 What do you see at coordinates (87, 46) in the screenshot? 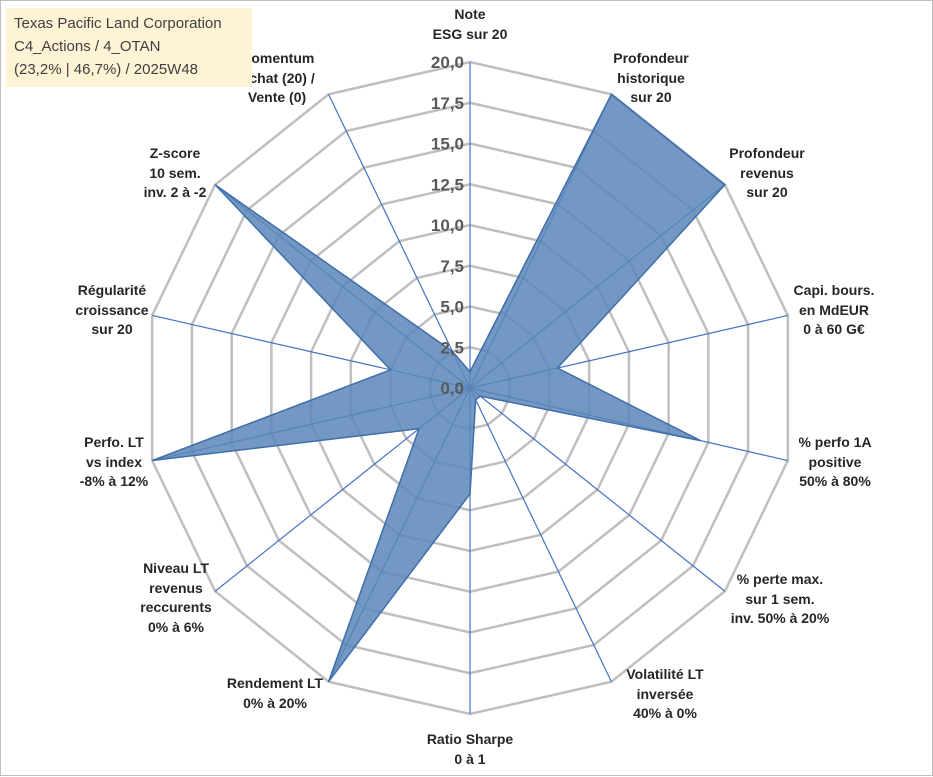
I see `category-label: C4_Actions / 4_OTAN` at bounding box center [87, 46].